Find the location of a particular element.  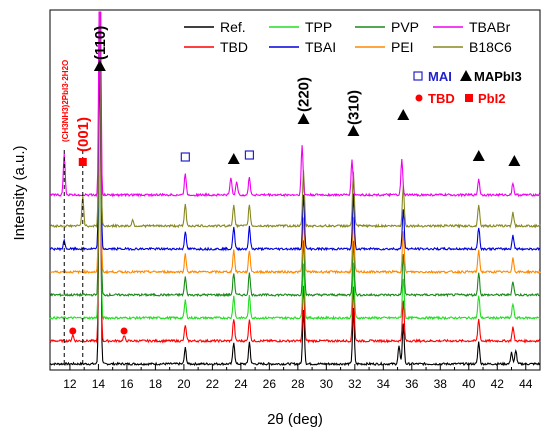

x-tick-label: 34 is located at coordinates (384, 384).